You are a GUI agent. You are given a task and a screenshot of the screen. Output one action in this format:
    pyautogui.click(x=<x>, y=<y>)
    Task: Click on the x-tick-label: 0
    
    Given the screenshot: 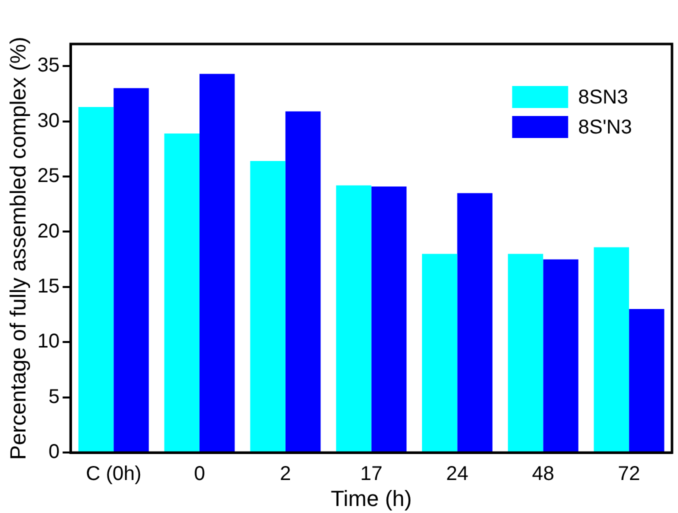 What is the action you would take?
    pyautogui.click(x=200, y=474)
    